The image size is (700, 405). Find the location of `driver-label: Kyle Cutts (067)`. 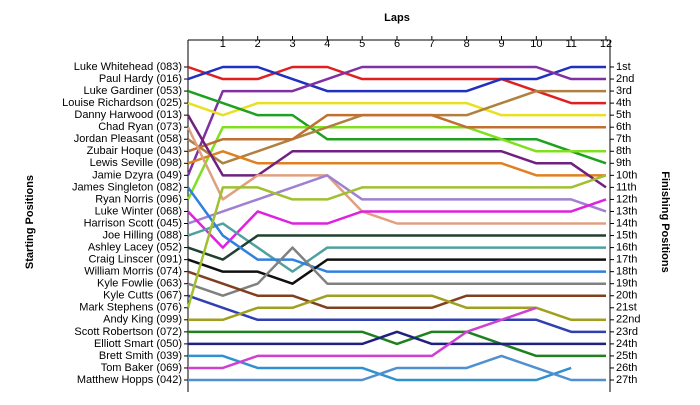

driver-label: Kyle Cutts (067) is located at coordinates (142, 296).